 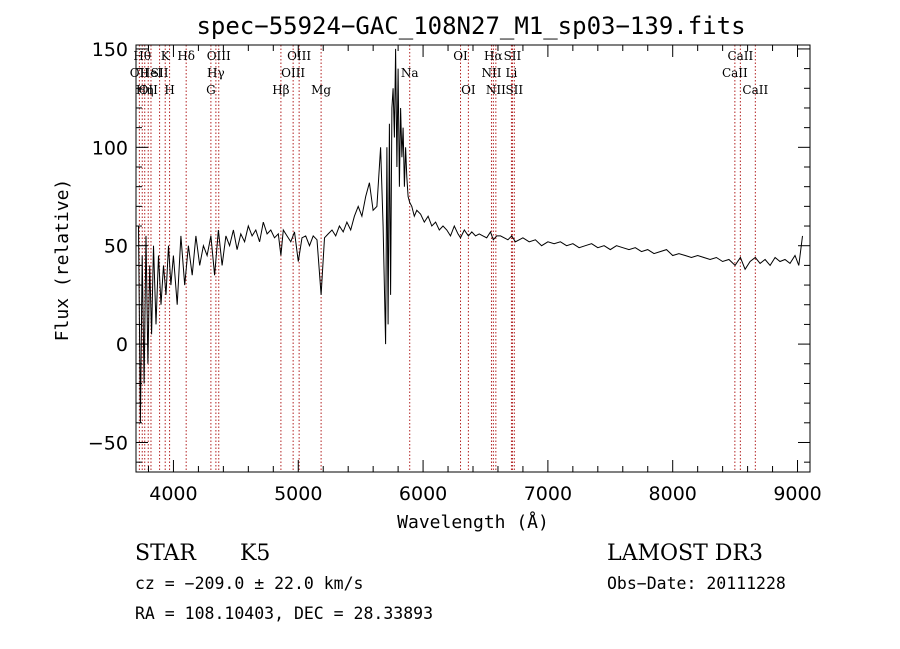 I want to click on spectral-line-label: Hδ, so click(x=186, y=56).